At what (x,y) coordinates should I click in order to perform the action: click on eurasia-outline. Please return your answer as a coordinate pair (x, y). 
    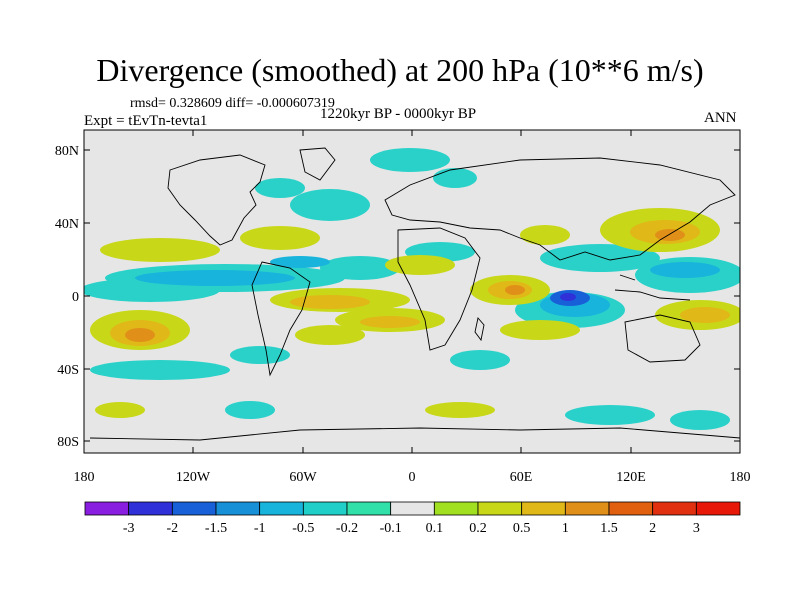
    Looking at the image, I should click on (560, 209).